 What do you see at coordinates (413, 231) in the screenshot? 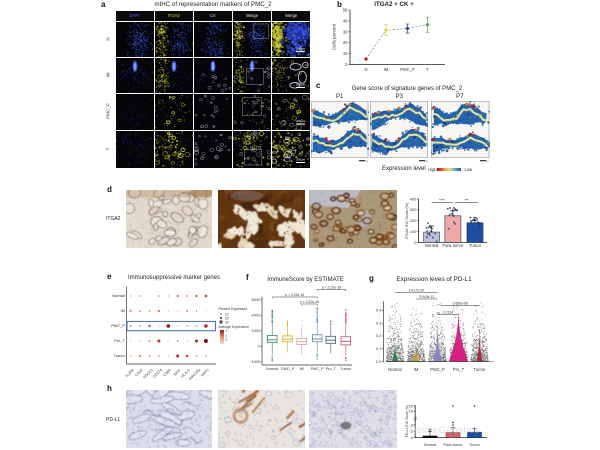
I see `svg-text: 100` at bounding box center [413, 231].